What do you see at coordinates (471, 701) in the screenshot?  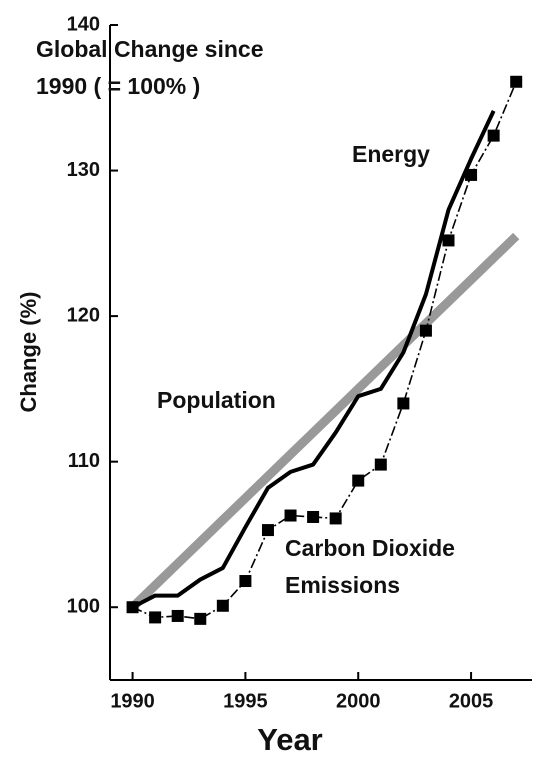 I see `x-tick-label: 2005` at bounding box center [471, 701].